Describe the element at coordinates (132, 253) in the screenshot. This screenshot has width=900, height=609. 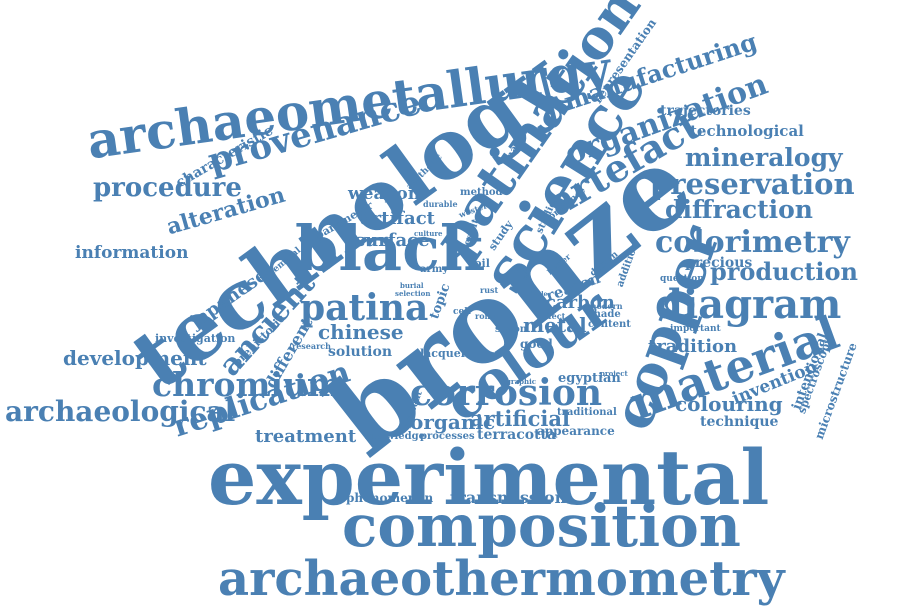
I see `word-information: information` at that location.